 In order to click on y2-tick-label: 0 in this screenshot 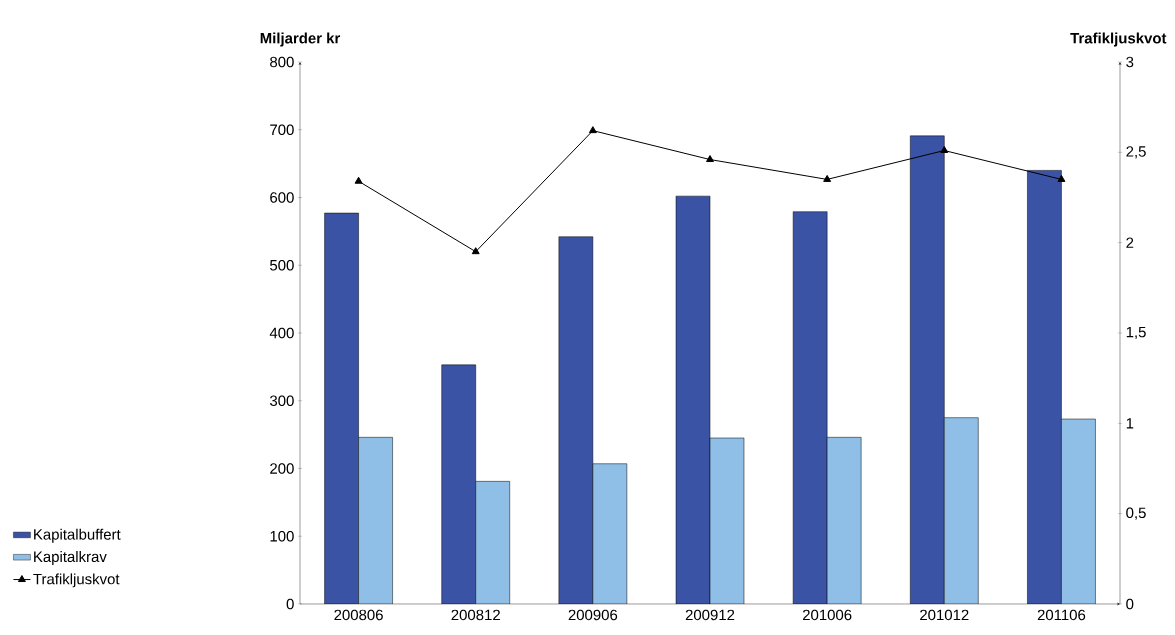, I will do `click(1130, 604)`.